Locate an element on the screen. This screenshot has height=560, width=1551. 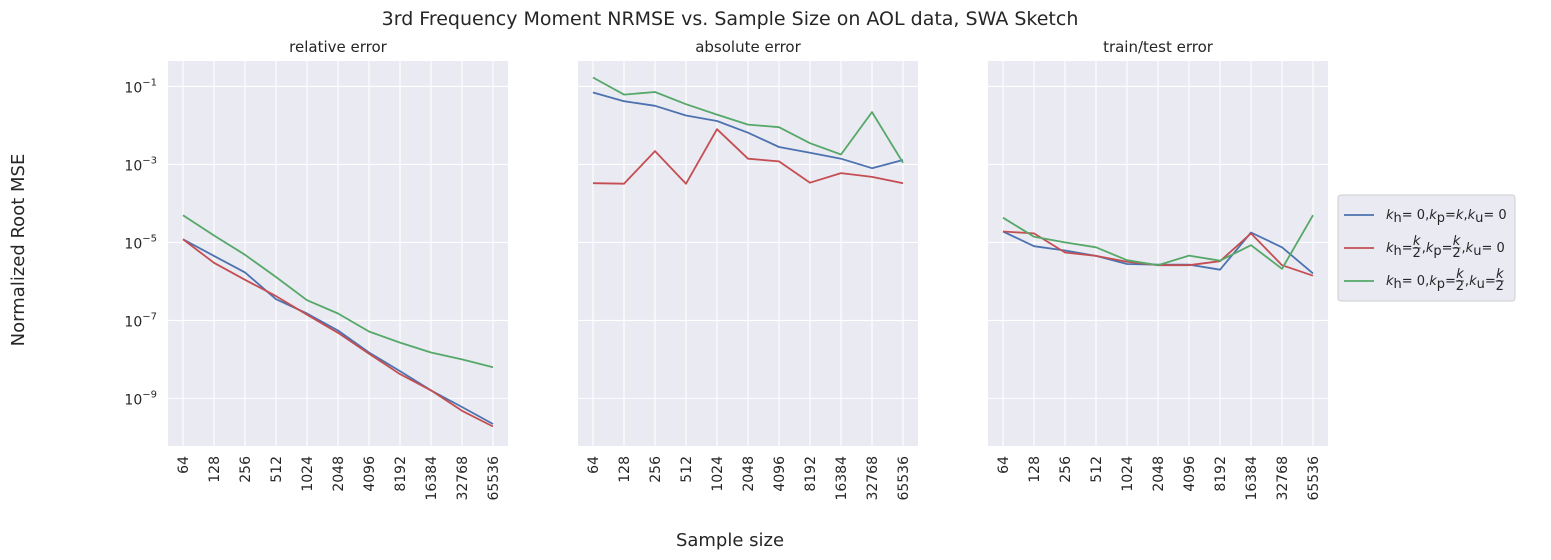
x-axis-label: Sample size is located at coordinates (730, 540).